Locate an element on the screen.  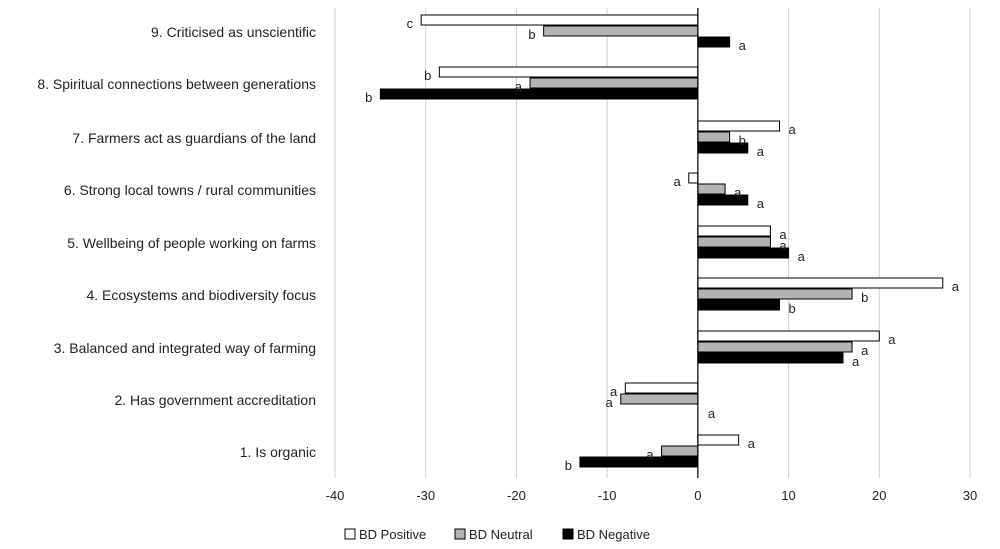
legend-item: BD Positive is located at coordinates (385, 534).